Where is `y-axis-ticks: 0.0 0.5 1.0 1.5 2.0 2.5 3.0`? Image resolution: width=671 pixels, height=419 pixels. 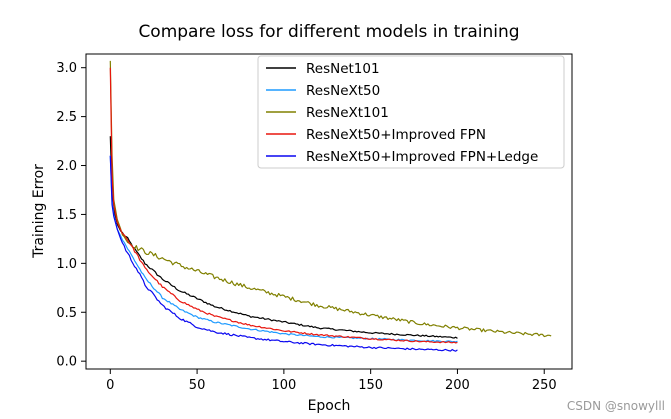 y-axis-ticks: 0.0 0.5 1.0 1.5 2.0 2.5 3.0 is located at coordinates (71, 215).